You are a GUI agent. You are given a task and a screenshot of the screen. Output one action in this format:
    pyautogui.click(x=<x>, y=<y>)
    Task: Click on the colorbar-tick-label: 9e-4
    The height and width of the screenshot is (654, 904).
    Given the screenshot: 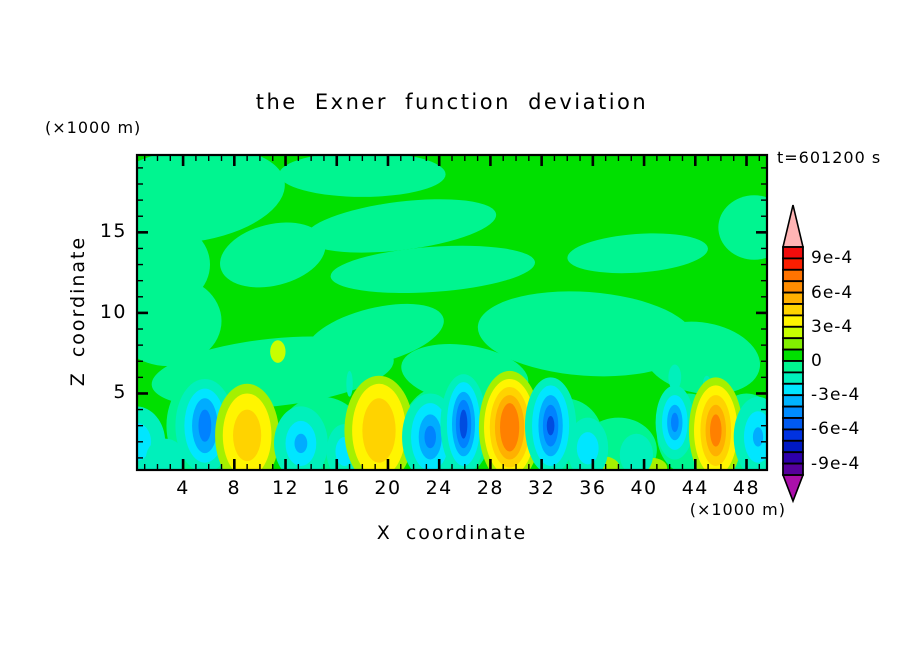 What is the action you would take?
    pyautogui.click(x=832, y=258)
    